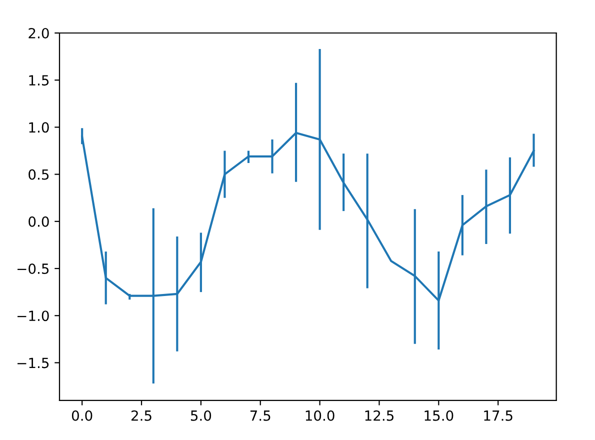 Image resolution: width=595 pixels, height=440 pixels. Describe the element at coordinates (201, 415) in the screenshot. I see `x-tick-label: 5.0` at that location.